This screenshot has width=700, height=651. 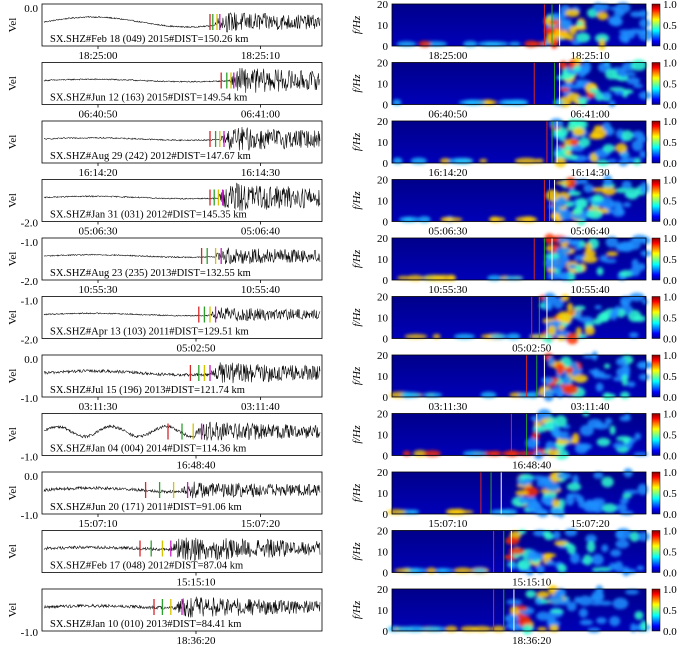 What do you see at coordinates (196, 583) in the screenshot?
I see `waveform-xtick-label: 15:15:10` at bounding box center [196, 583].